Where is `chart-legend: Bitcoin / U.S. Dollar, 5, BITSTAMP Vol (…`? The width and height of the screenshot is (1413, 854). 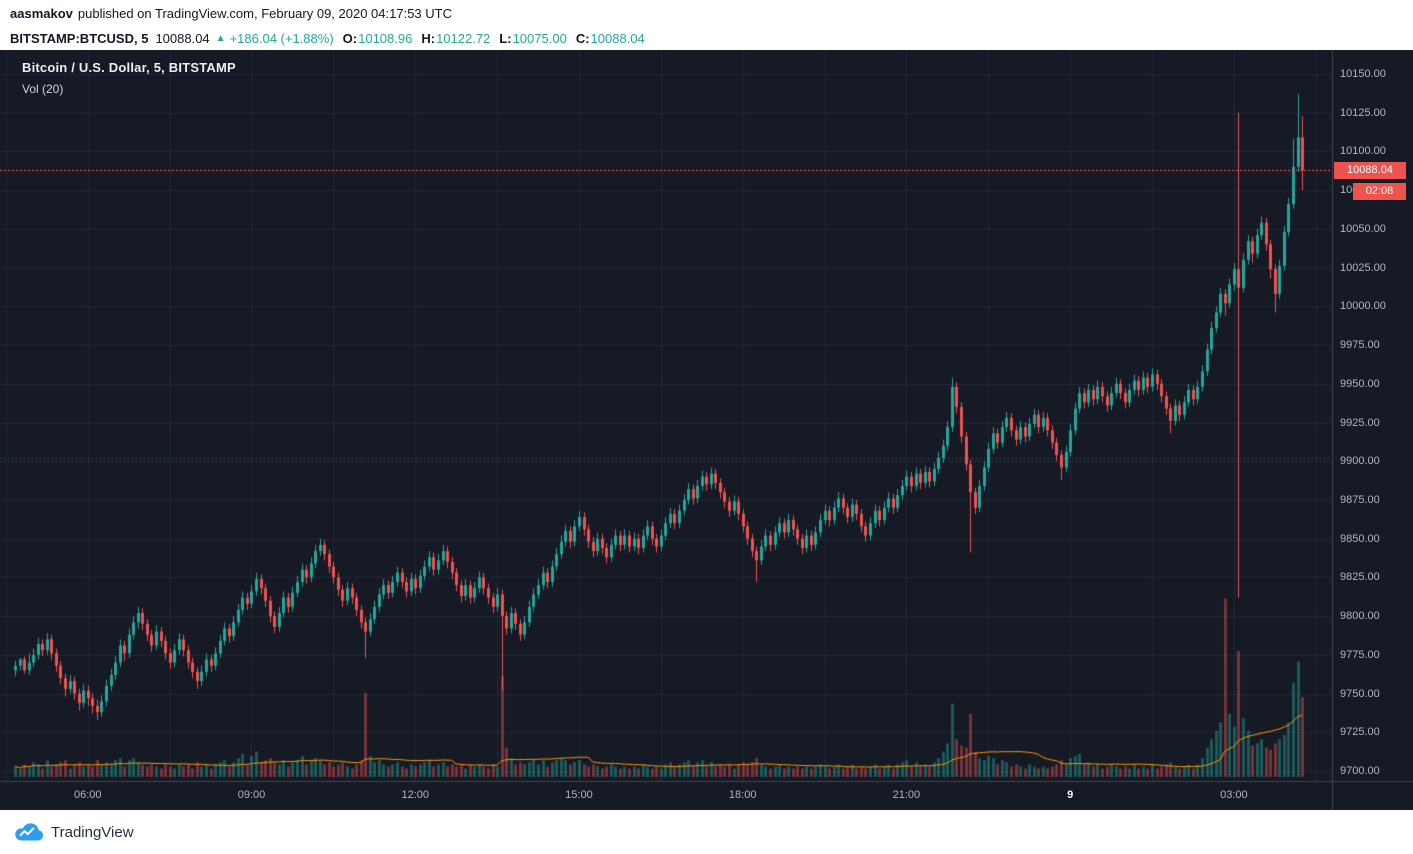 chart-legend: Bitcoin / U.S. Dollar, 5, BITSTAMP Vol (… is located at coordinates (129, 78).